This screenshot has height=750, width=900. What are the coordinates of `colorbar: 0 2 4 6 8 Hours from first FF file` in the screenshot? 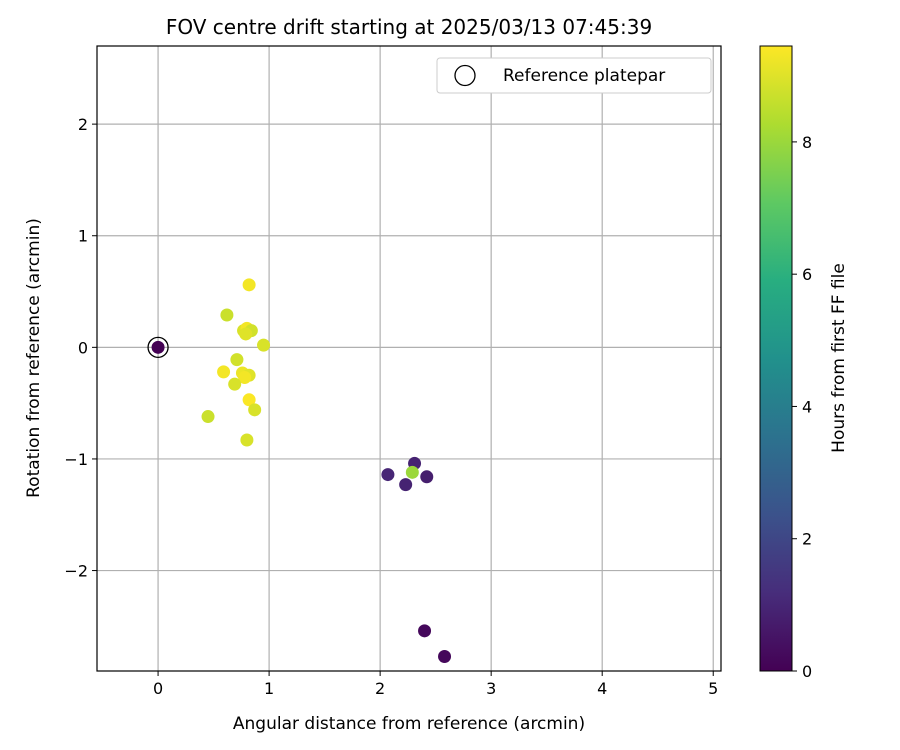 It's located at (804, 363).